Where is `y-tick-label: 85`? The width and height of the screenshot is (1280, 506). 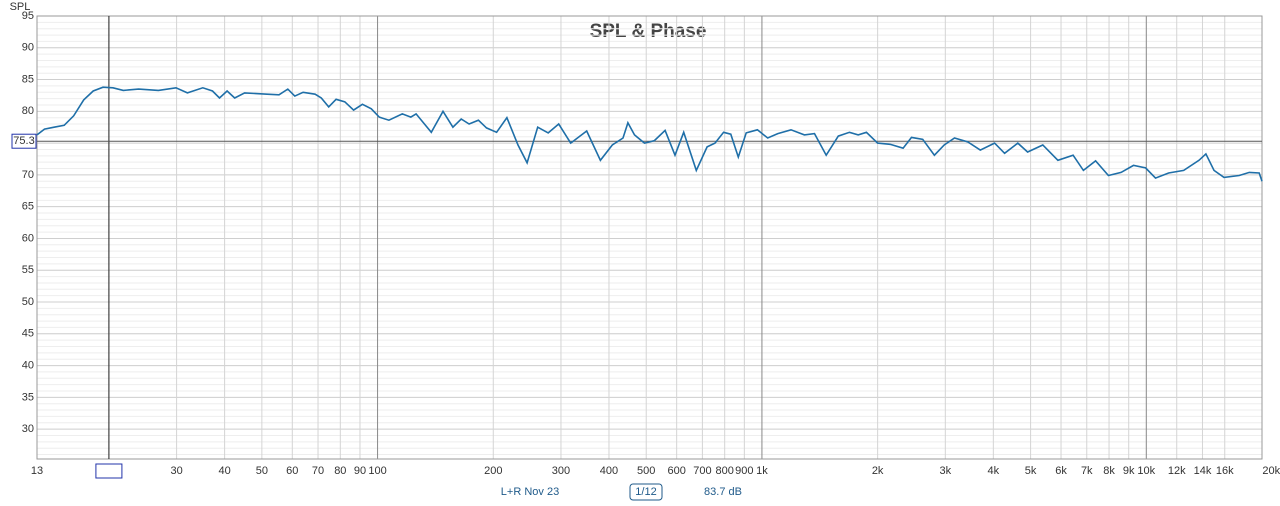
y-tick-label: 85 is located at coordinates (28, 79).